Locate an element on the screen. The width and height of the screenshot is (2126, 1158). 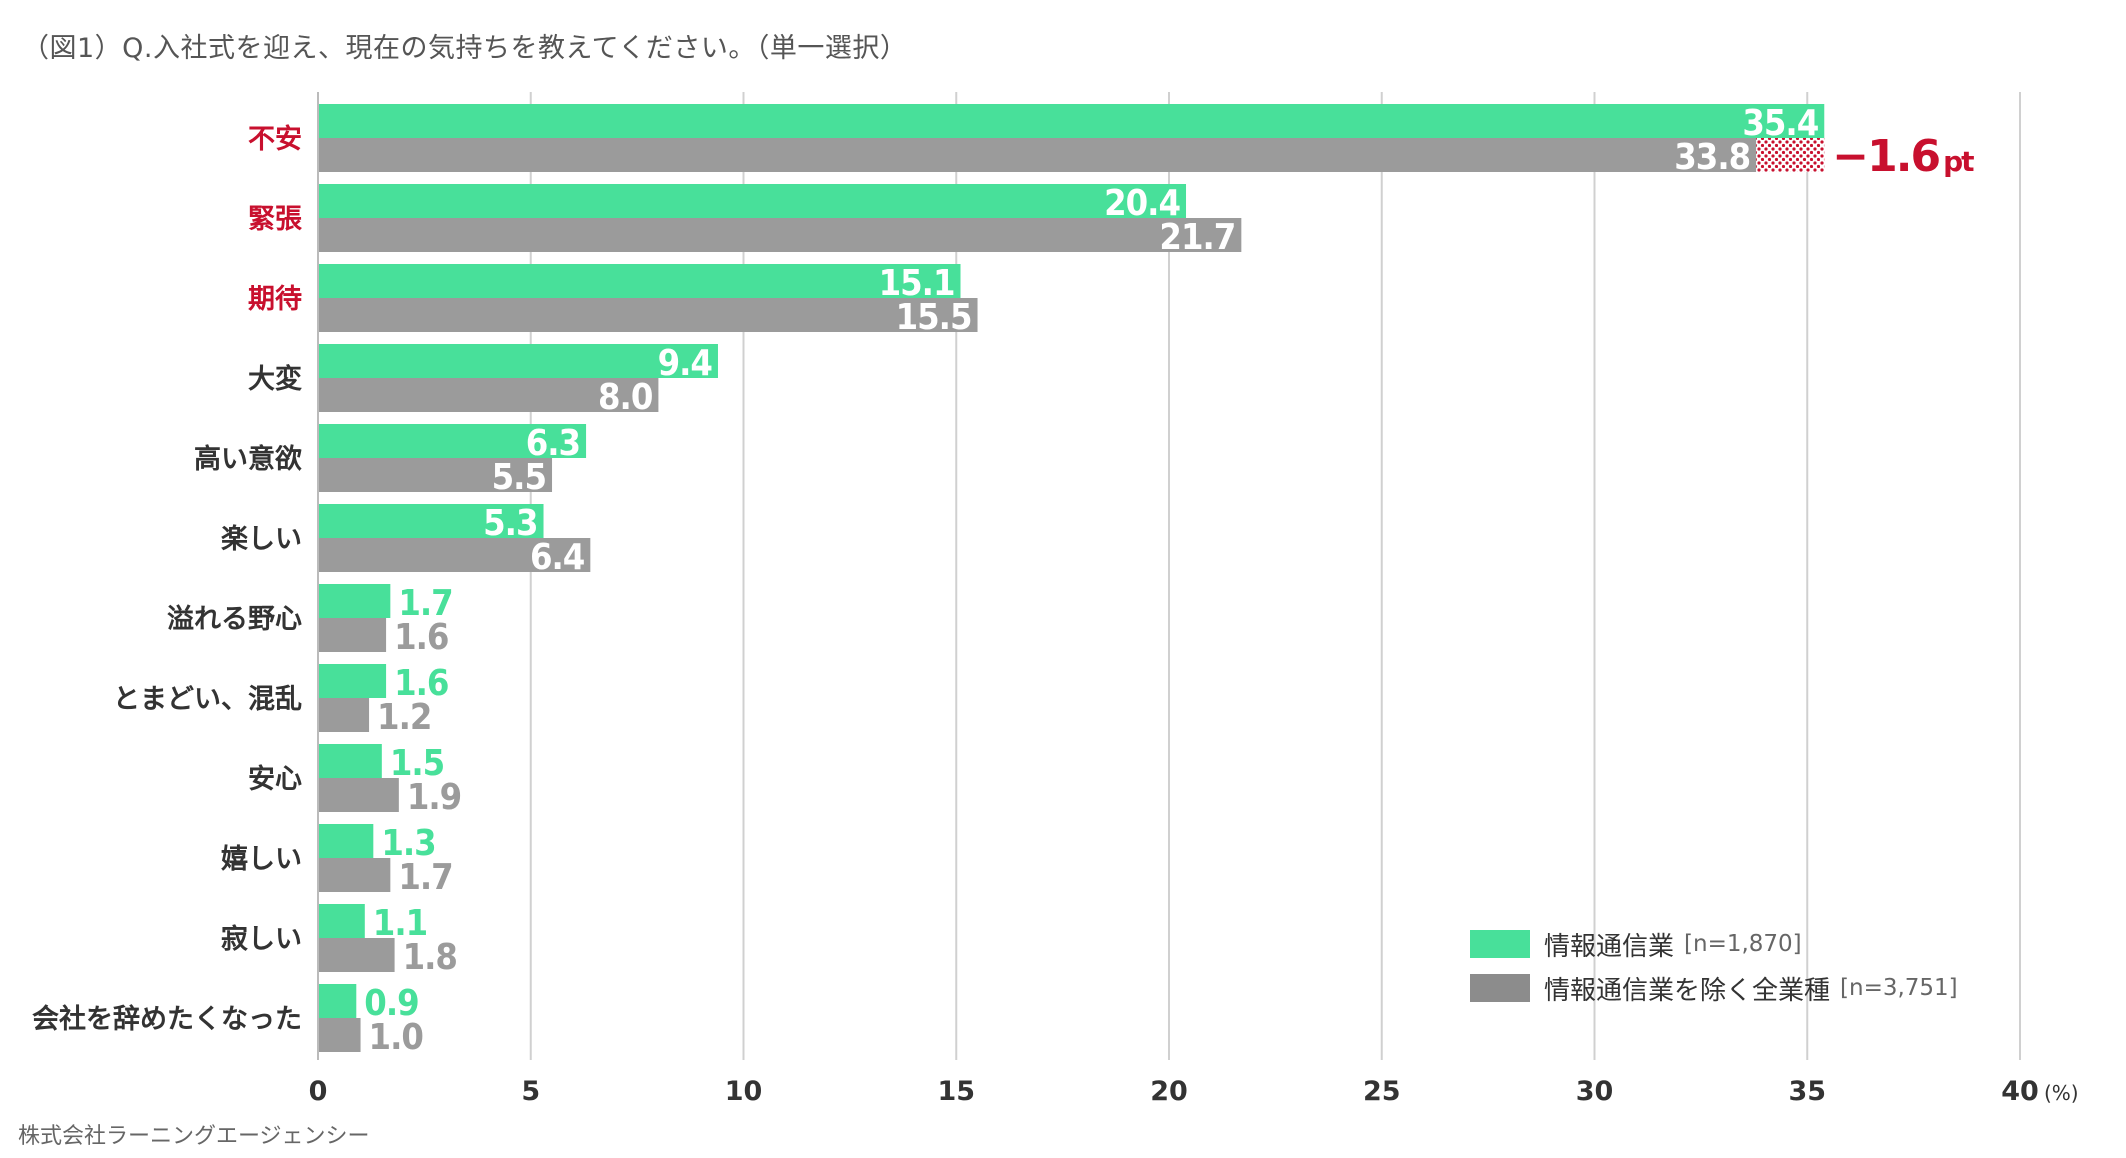
data-label-2-10: 1.8 is located at coordinates (430, 957).